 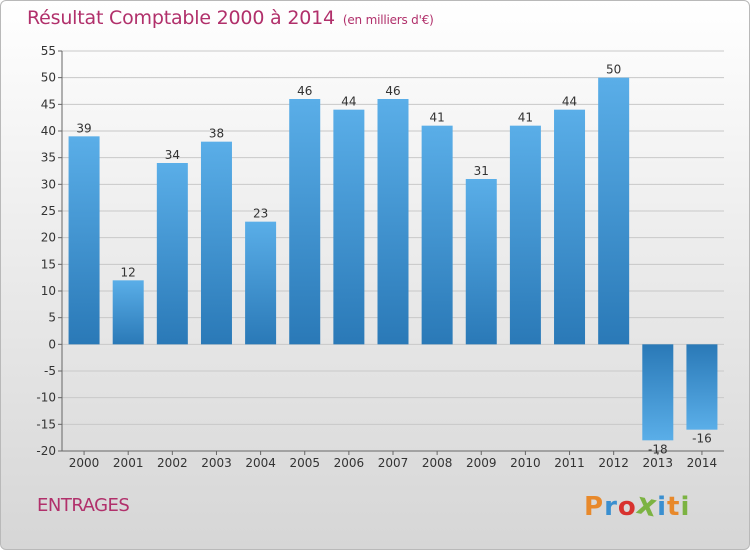 What do you see at coordinates (349, 227) in the screenshot?
I see `bar-2006` at bounding box center [349, 227].